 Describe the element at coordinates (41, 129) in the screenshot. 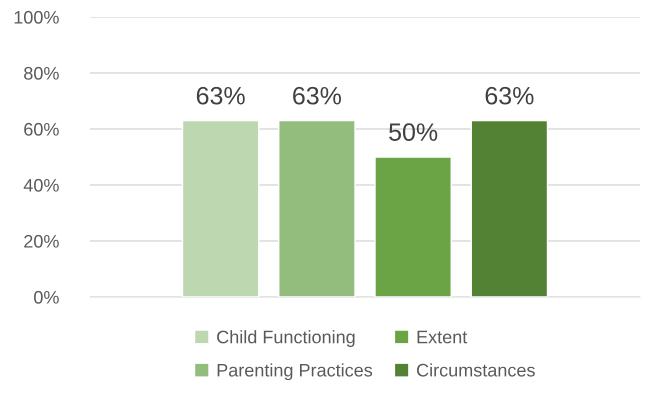

I see `y-tick-label: 60%` at that location.